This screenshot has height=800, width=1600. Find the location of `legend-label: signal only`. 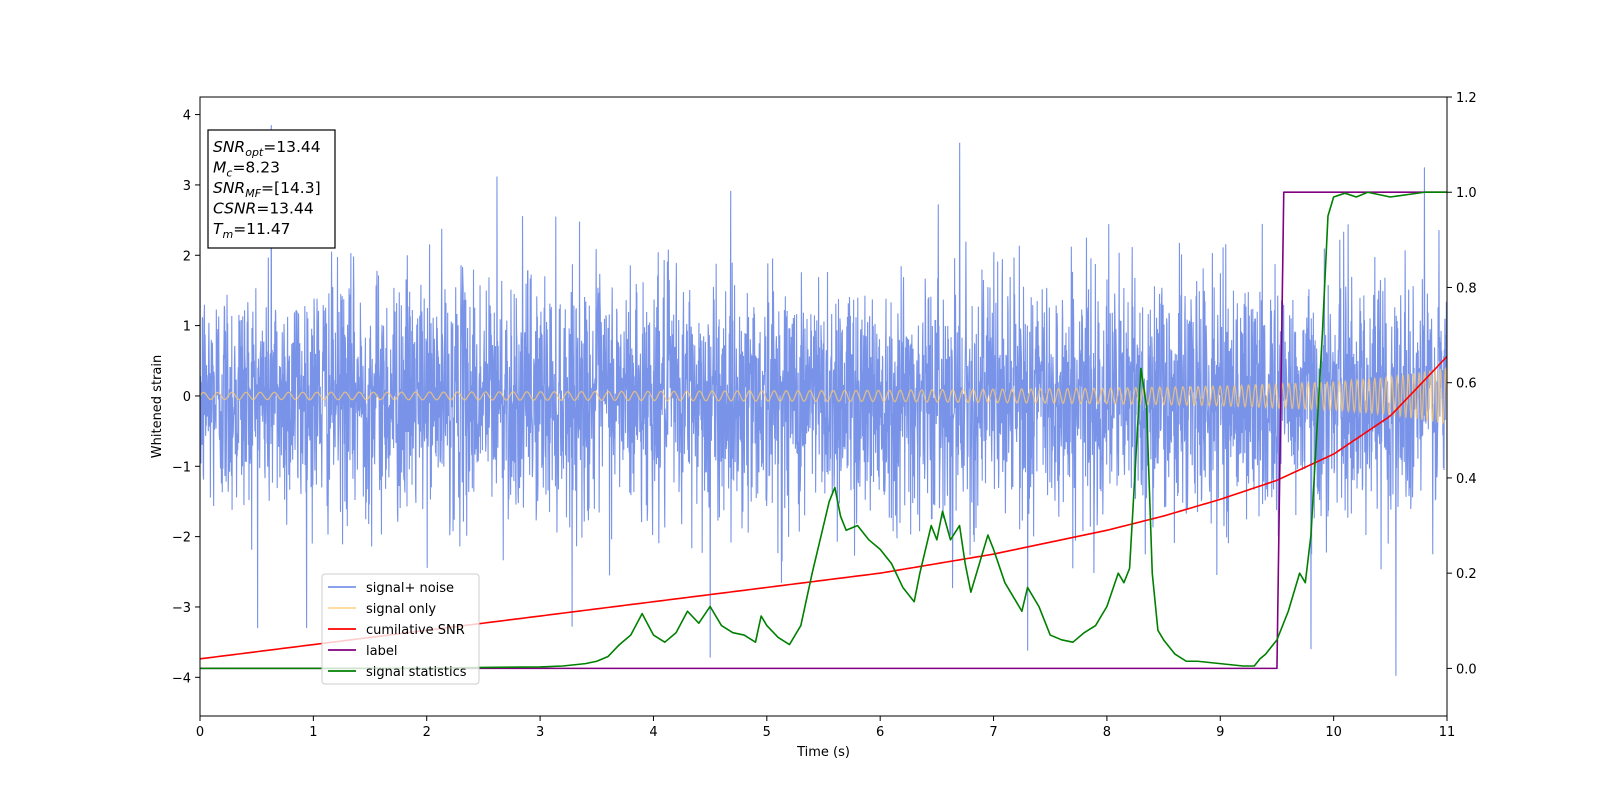

legend-label: signal only is located at coordinates (401, 609).